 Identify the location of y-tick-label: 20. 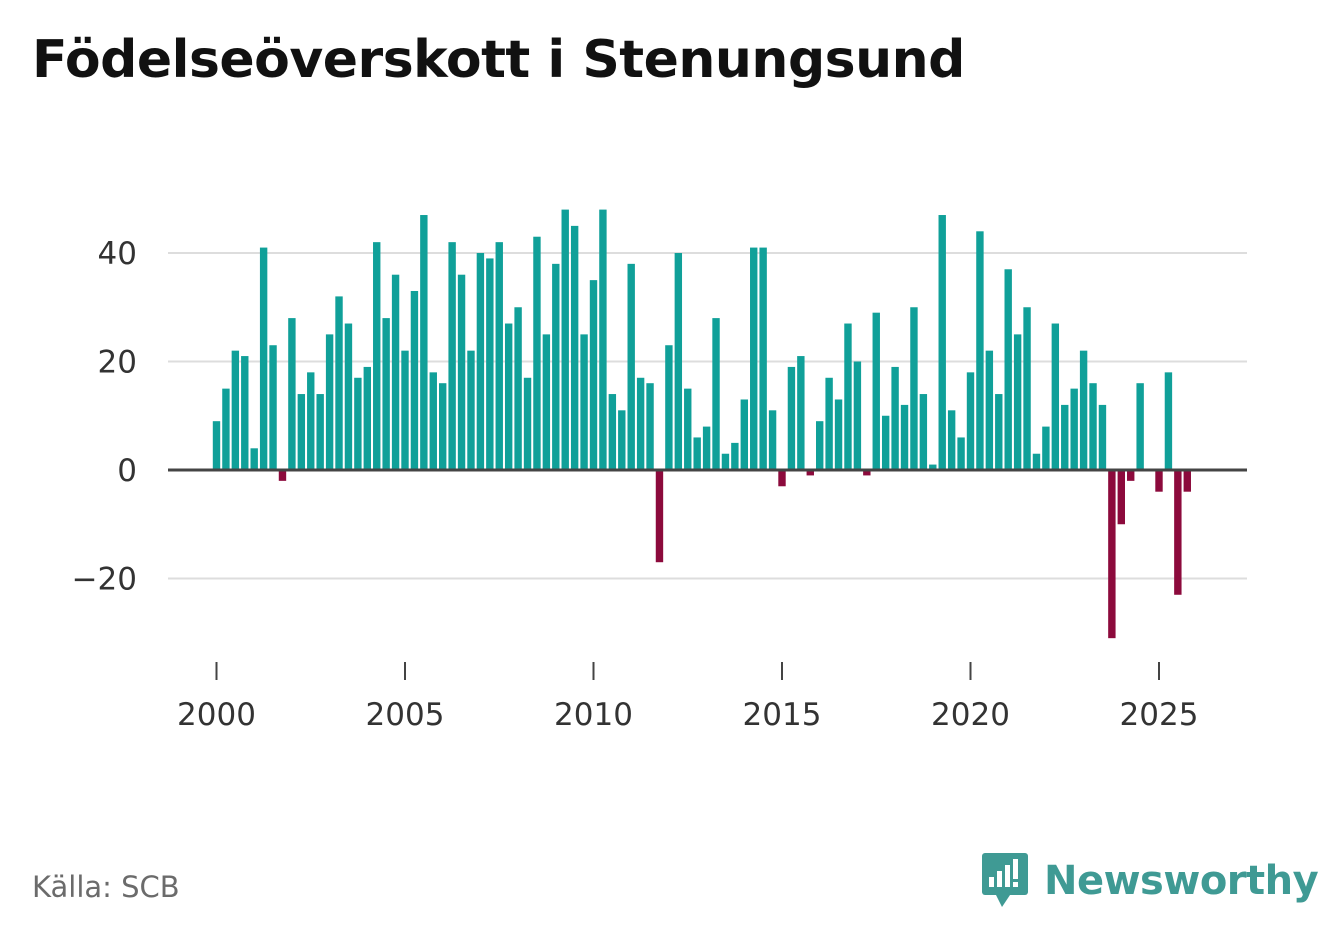
(117, 363).